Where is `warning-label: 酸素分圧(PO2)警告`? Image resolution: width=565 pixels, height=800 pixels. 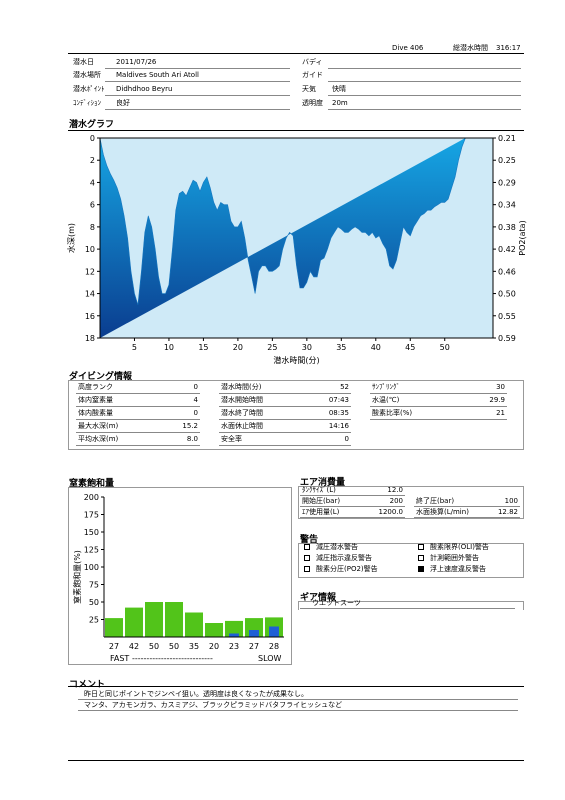 warning-label: 酸素分圧(PO2)警告 is located at coordinates (347, 569).